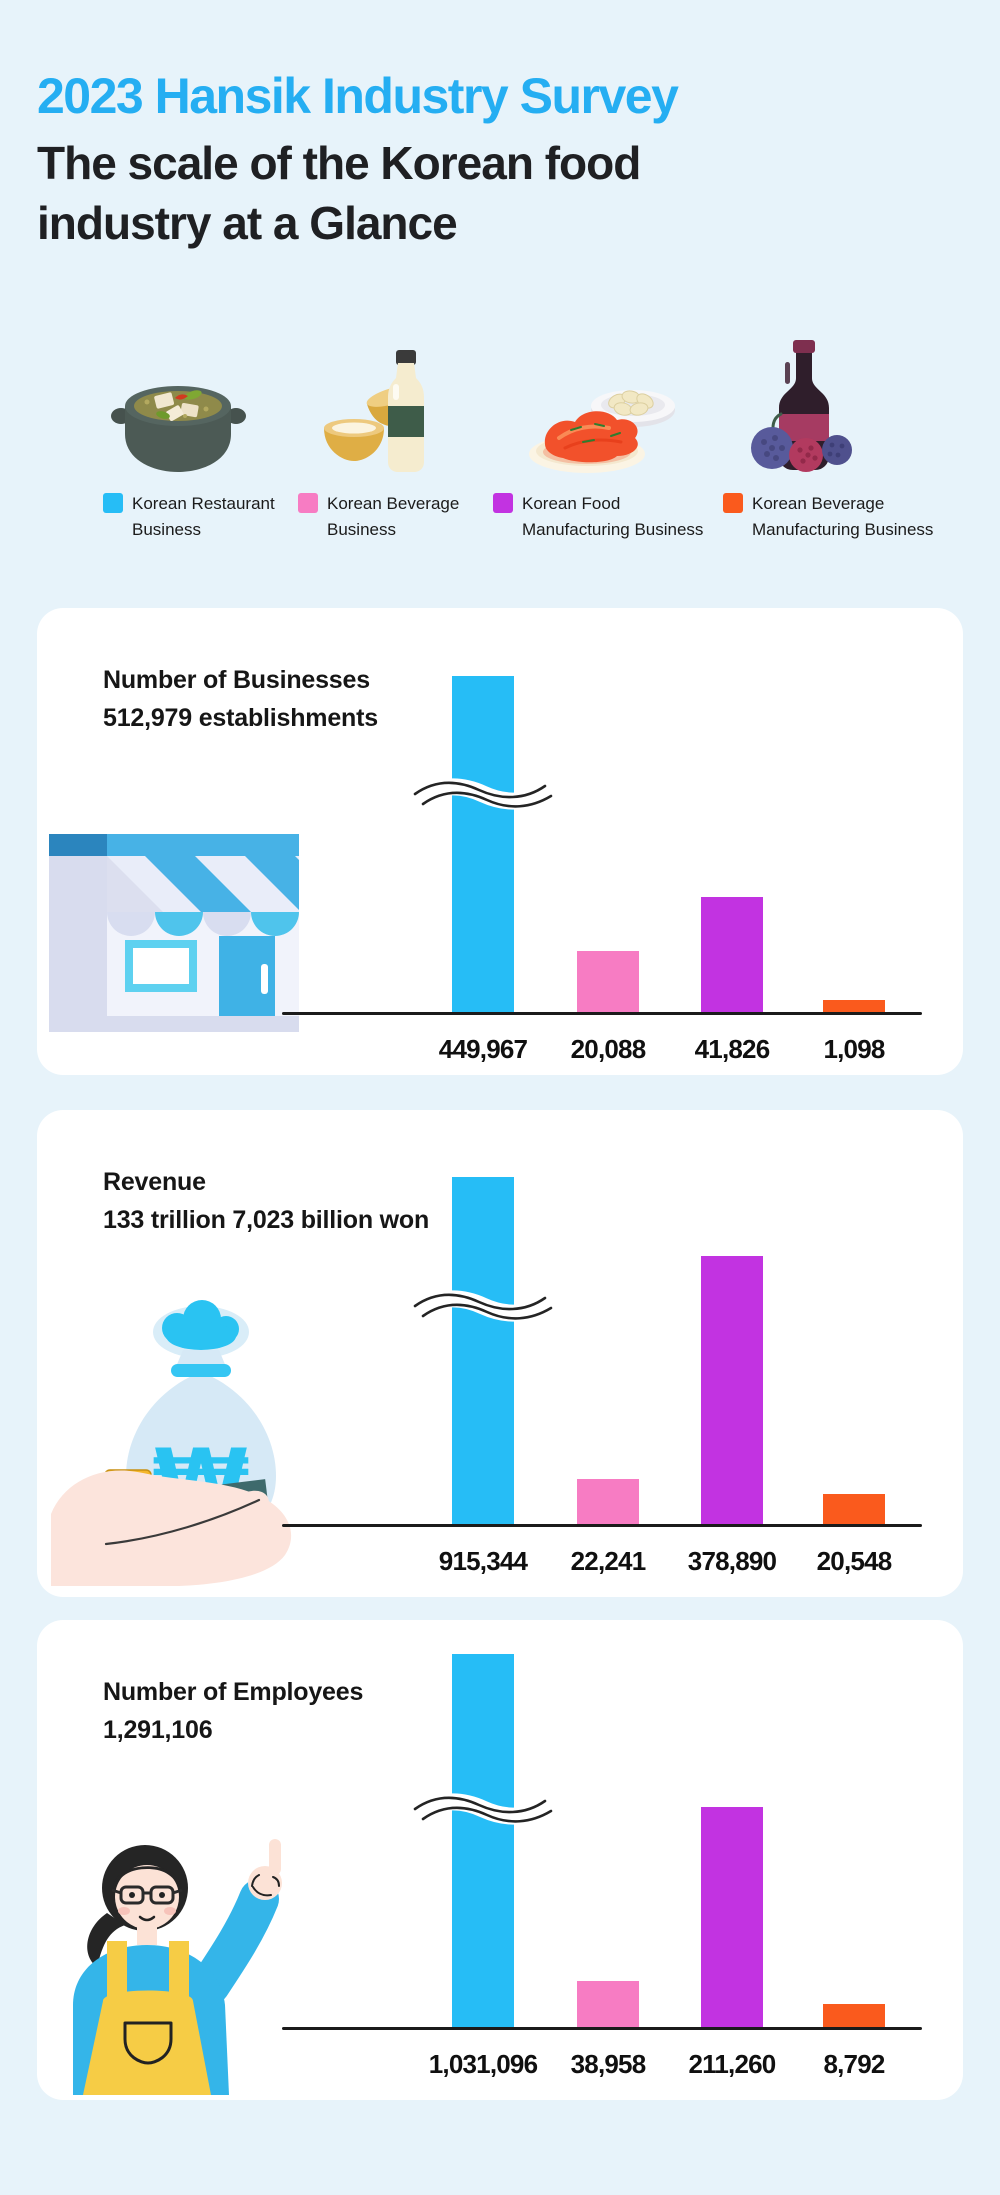 The width and height of the screenshot is (1000, 2195). Describe the element at coordinates (240, 717) in the screenshot. I see `chart-subtitle: 512,979 establishments` at that location.